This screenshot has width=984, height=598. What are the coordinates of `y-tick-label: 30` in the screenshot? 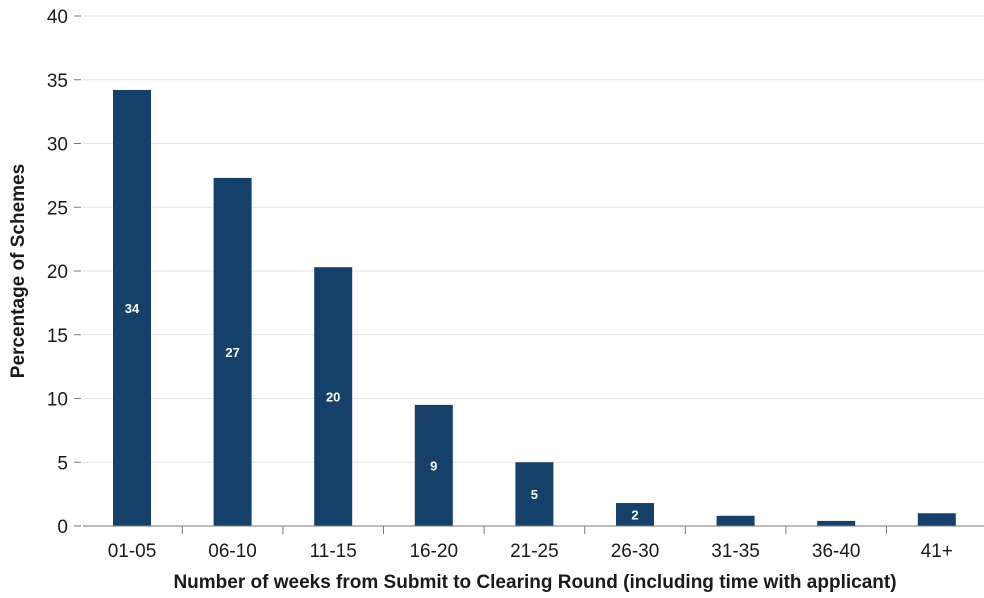 It's located at (57, 145).